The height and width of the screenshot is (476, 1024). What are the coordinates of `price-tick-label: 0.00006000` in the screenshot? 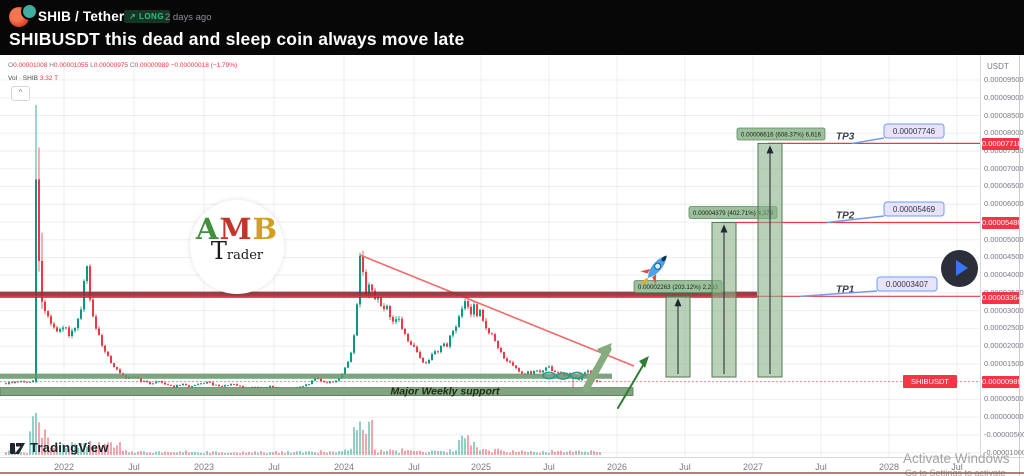 It's located at (1004, 204).